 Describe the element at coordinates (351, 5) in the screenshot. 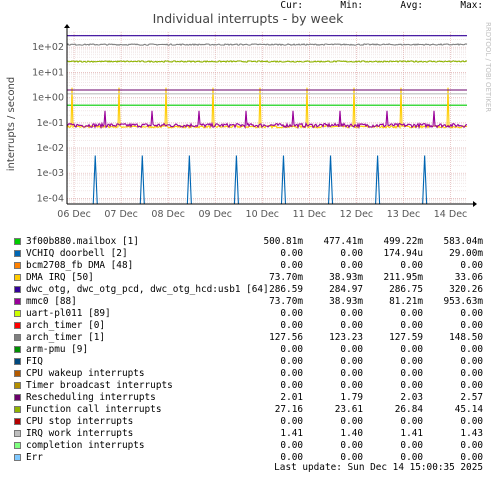

I see `legend-column-header: Min:` at that location.